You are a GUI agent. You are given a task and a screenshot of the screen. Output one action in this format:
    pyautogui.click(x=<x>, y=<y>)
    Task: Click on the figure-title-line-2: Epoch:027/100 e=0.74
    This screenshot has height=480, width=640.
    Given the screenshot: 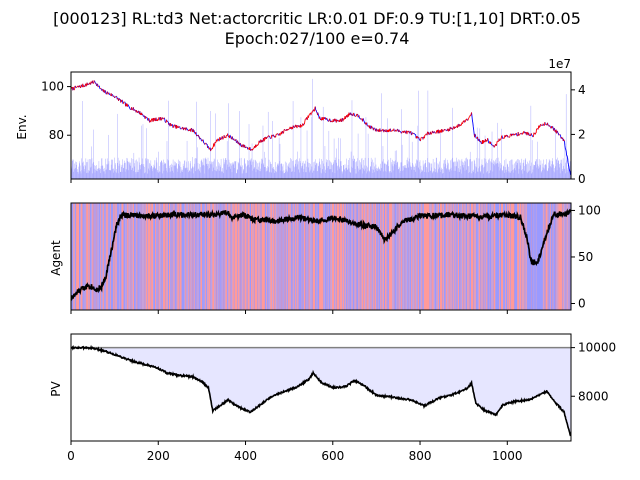 What is the action you would take?
    pyautogui.click(x=317, y=38)
    